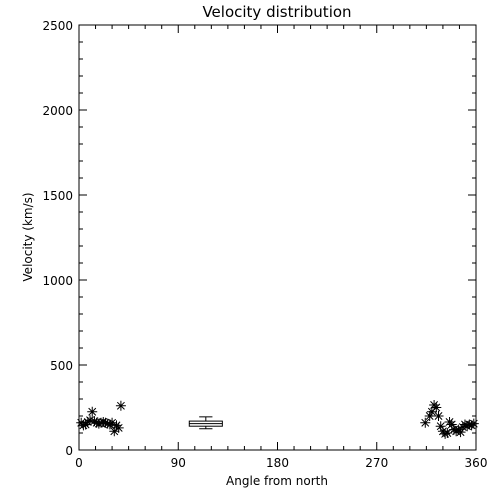 The image size is (500, 500). What do you see at coordinates (376, 463) in the screenshot?
I see `x-tick-label: 270` at bounding box center [376, 463].